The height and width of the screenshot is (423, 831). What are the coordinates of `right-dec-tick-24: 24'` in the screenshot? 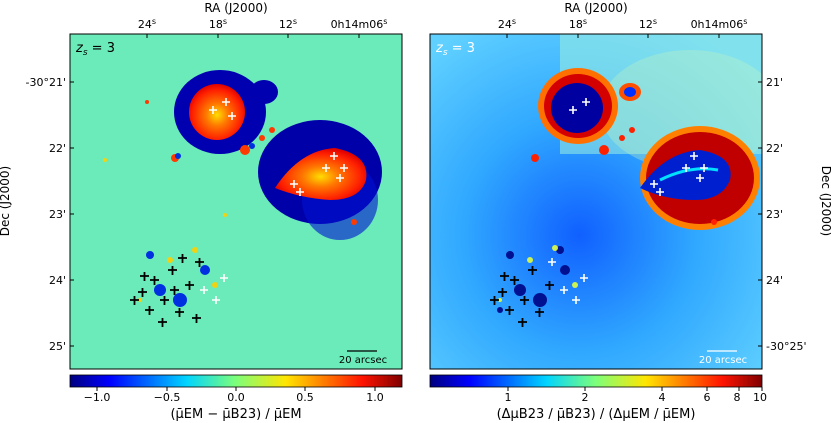 It's located at (774, 280).